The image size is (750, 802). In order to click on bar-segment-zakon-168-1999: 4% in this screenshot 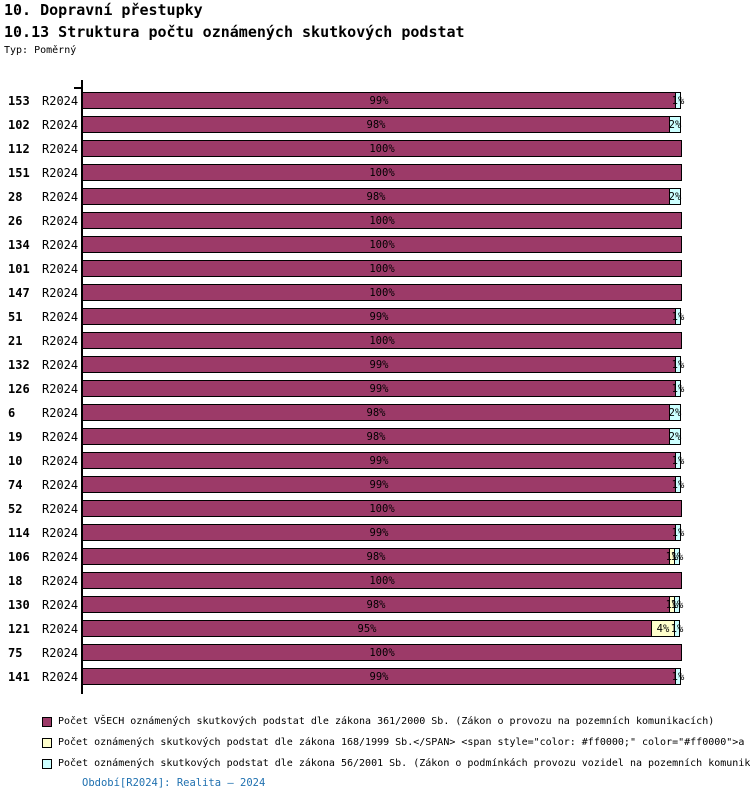, I will do `click(663, 628)`.